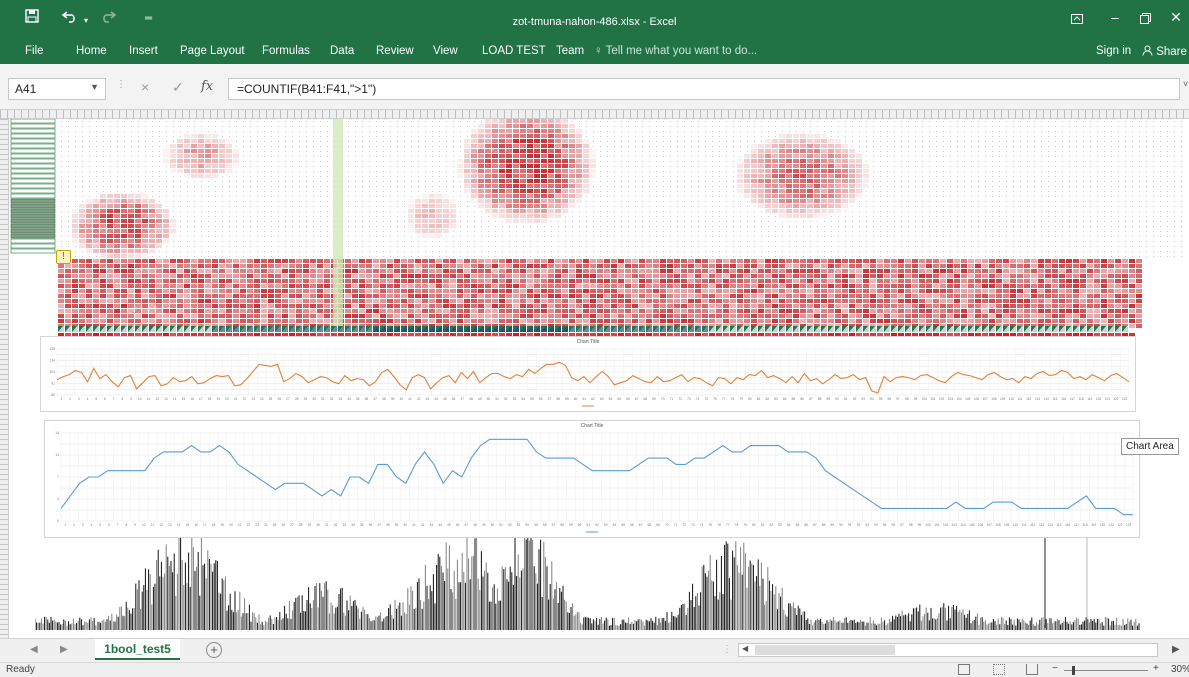 The height and width of the screenshot is (677, 1189). What do you see at coordinates (178, 87) in the screenshot?
I see `enter-icon: ✓` at bounding box center [178, 87].